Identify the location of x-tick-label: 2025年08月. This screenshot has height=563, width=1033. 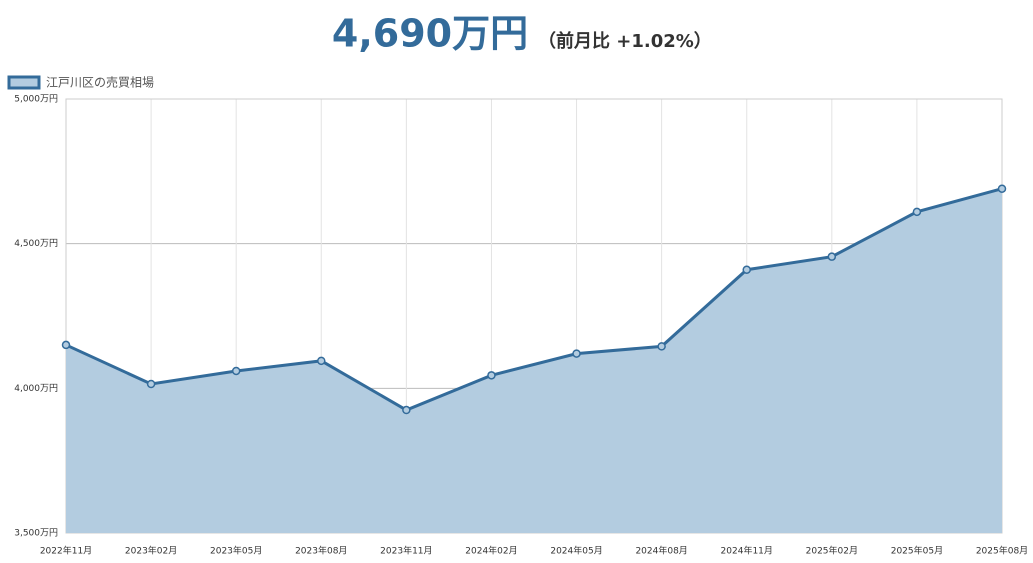
(1002, 551).